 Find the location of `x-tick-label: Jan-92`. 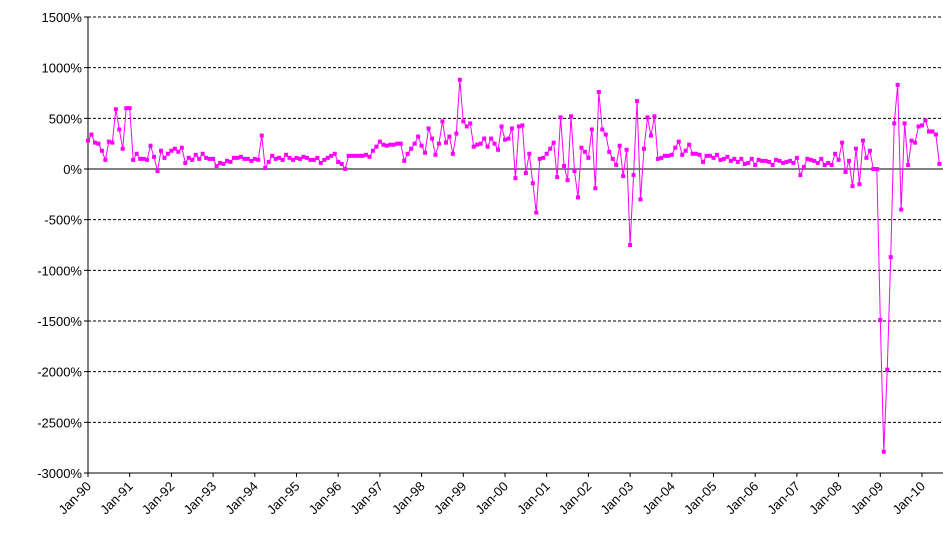

x-tick-label: Jan-92 is located at coordinates (158, 498).